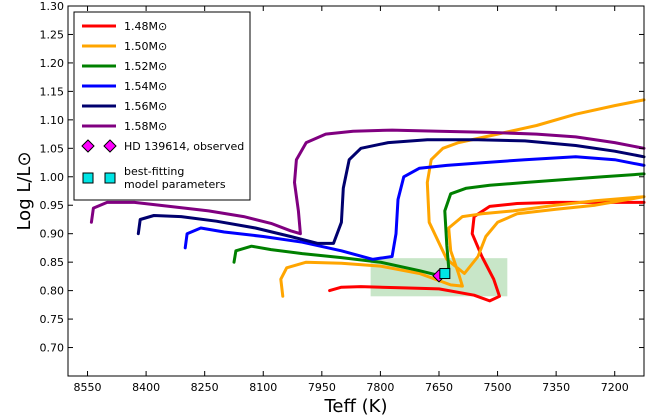 This screenshot has height=420, width=660. What do you see at coordinates (88, 387) in the screenshot?
I see `x-tick-label: 8550` at bounding box center [88, 387].